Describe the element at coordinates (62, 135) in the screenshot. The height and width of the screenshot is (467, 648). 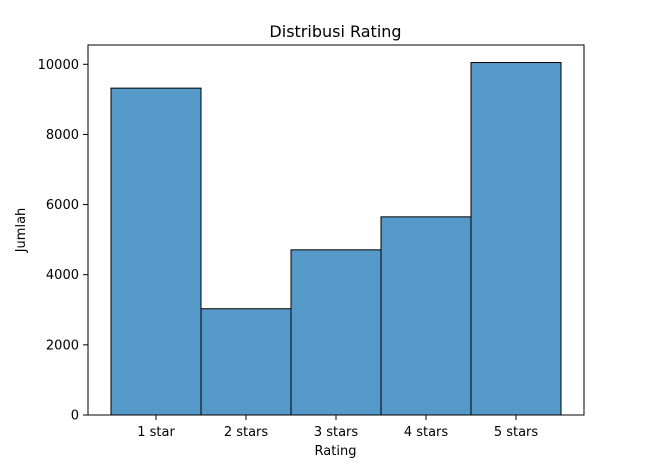
I see `y-tick-label: 8000` at that location.